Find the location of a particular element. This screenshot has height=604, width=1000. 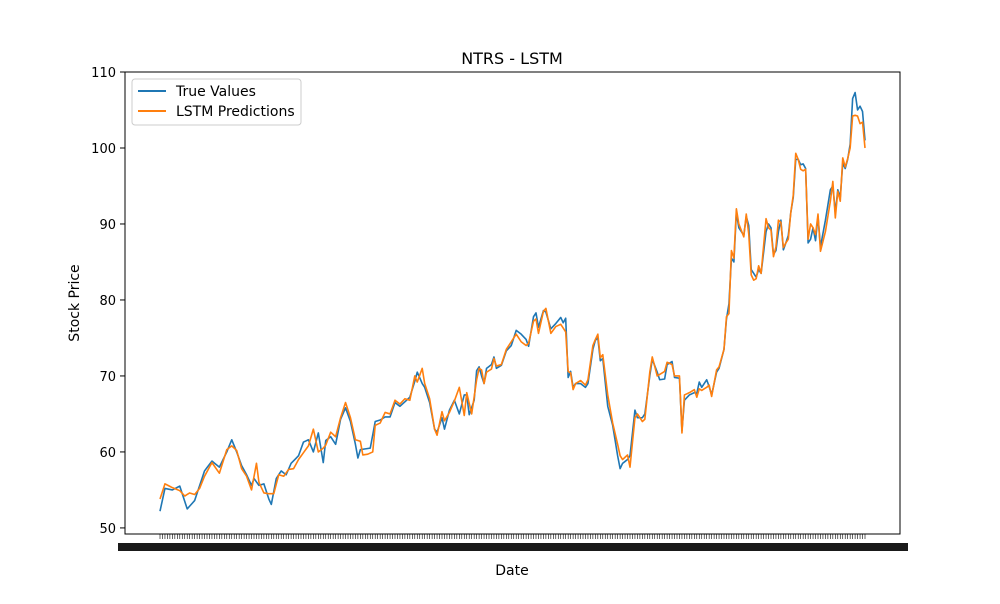

y-tick-label: 110 is located at coordinates (103, 73).